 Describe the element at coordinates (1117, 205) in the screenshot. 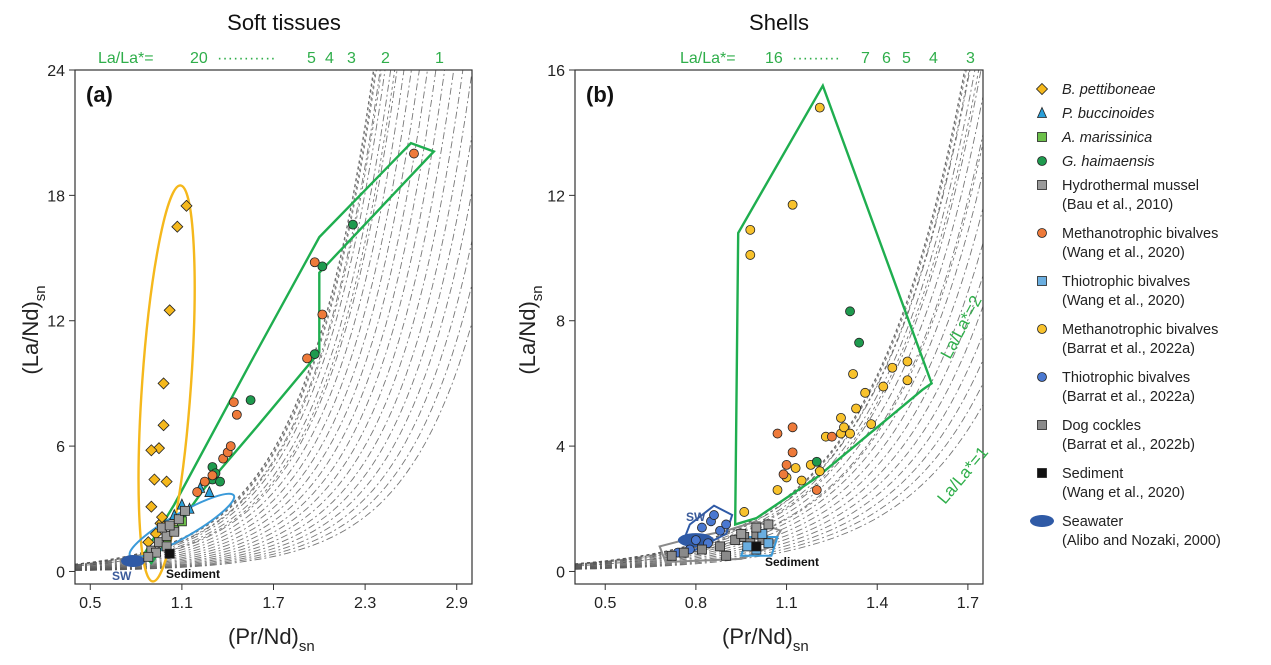

I see `legend-ref: (Bau et al., 2010)` at that location.